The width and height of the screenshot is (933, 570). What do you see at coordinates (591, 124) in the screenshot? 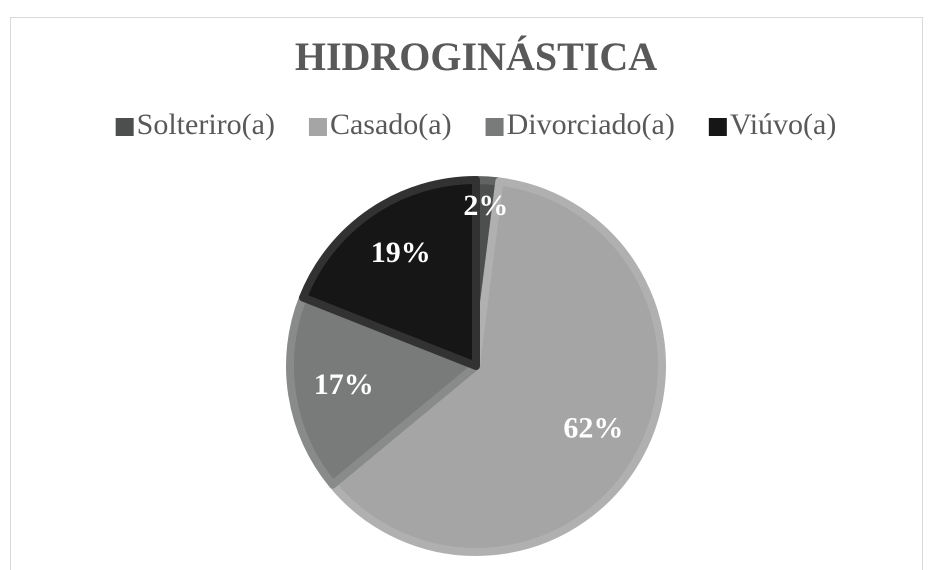
I see `legend-label: Divorciado(a)` at bounding box center [591, 124].